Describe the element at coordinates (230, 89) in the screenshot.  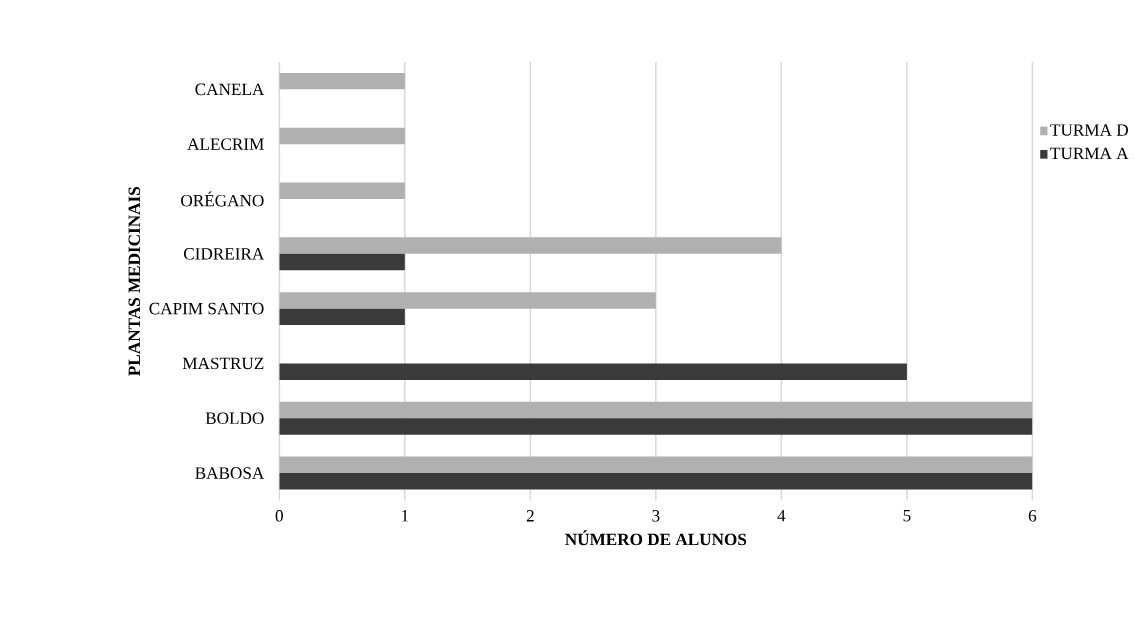
I see `y-tick-label: CANELA` at that location.